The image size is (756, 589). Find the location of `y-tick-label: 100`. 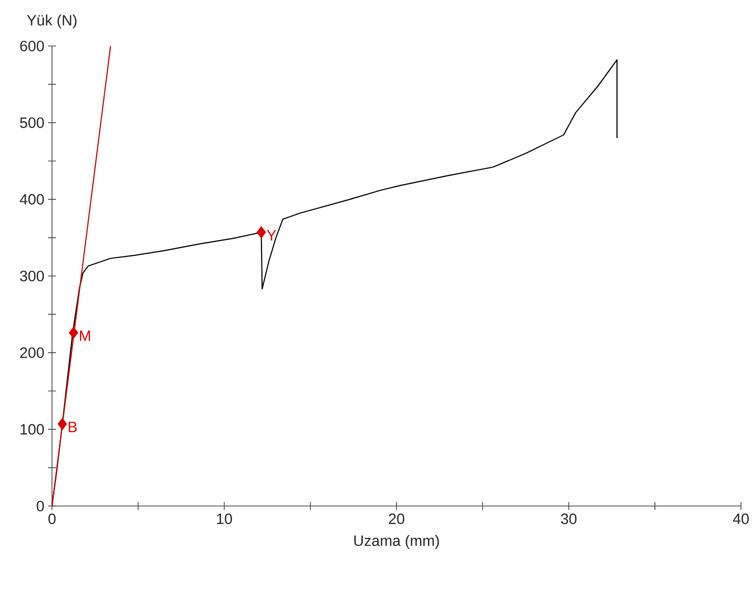

y-tick-label: 100 is located at coordinates (32, 429).